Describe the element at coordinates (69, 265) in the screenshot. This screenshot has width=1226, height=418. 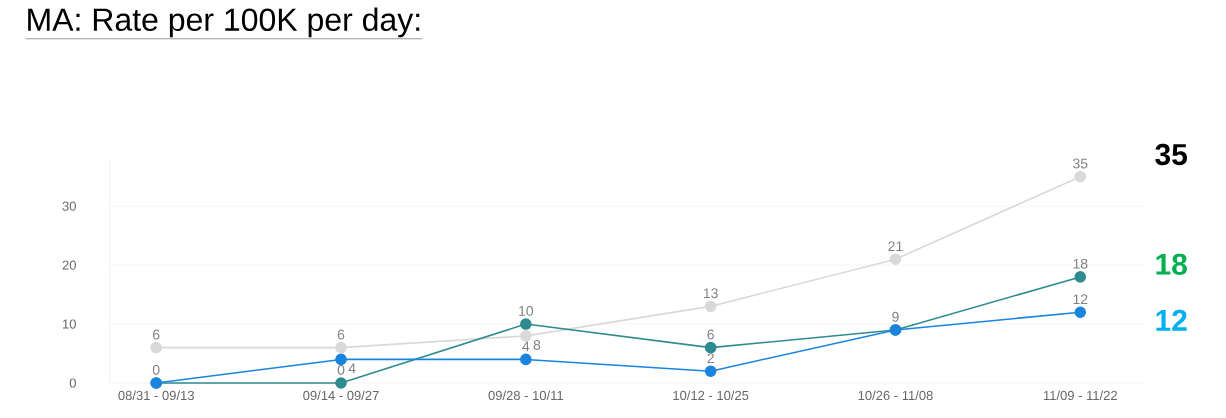
I see `y-tick-label: 20` at that location.